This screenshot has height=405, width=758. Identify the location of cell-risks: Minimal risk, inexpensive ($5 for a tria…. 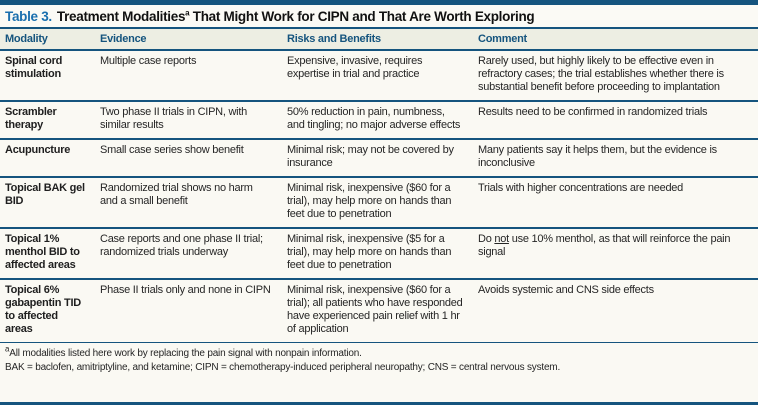
(377, 254).